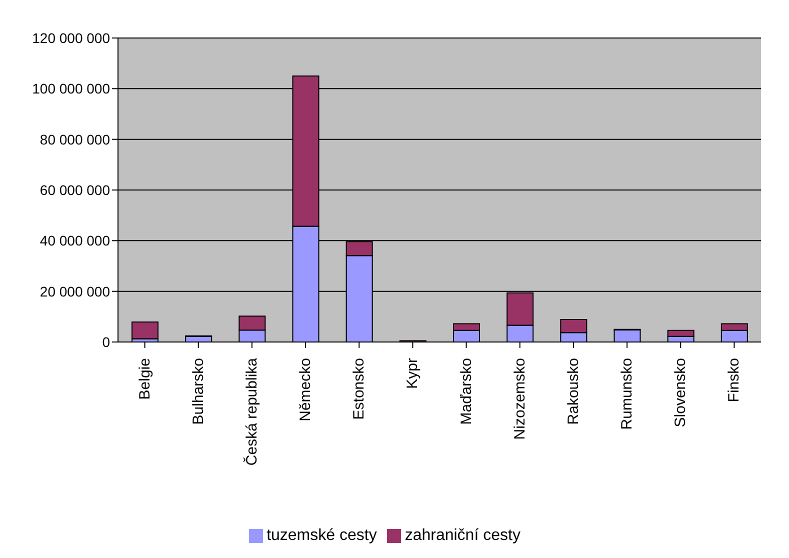 Image resolution: width=789 pixels, height=558 pixels. I want to click on y-tick-label: 20 000 000, so click(75, 291).